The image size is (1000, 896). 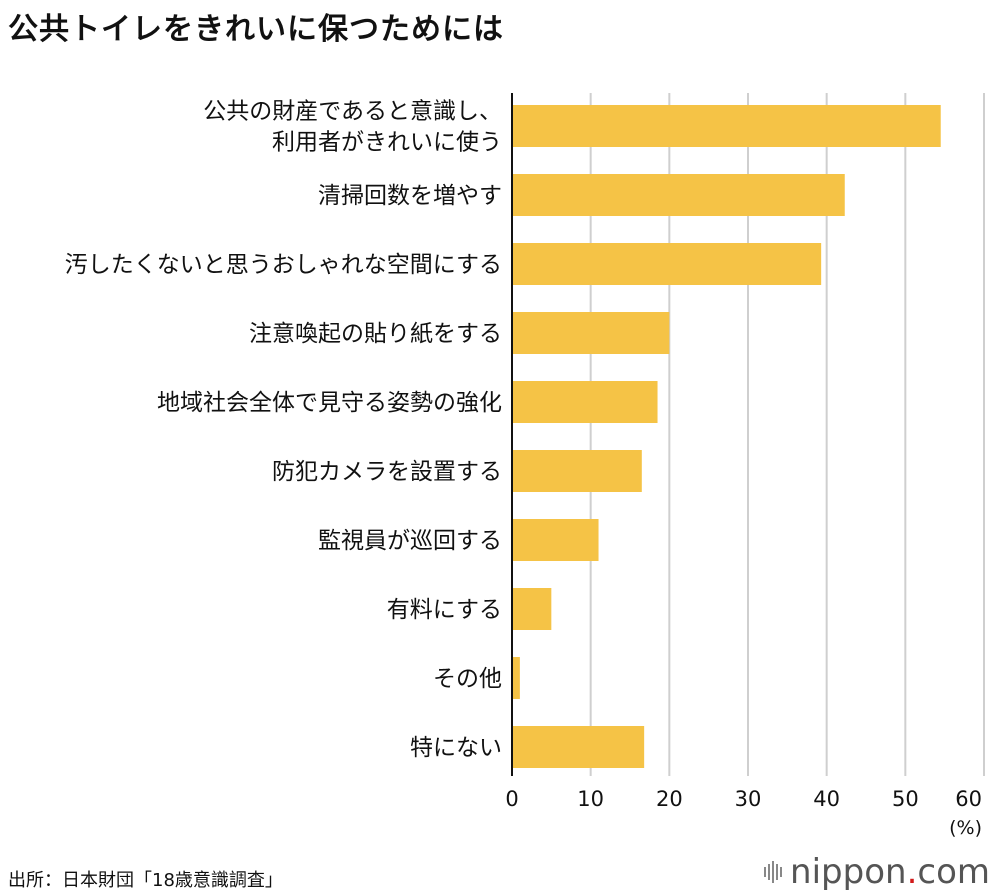 What do you see at coordinates (467, 679) in the screenshot?
I see `category-label: その他` at bounding box center [467, 679].